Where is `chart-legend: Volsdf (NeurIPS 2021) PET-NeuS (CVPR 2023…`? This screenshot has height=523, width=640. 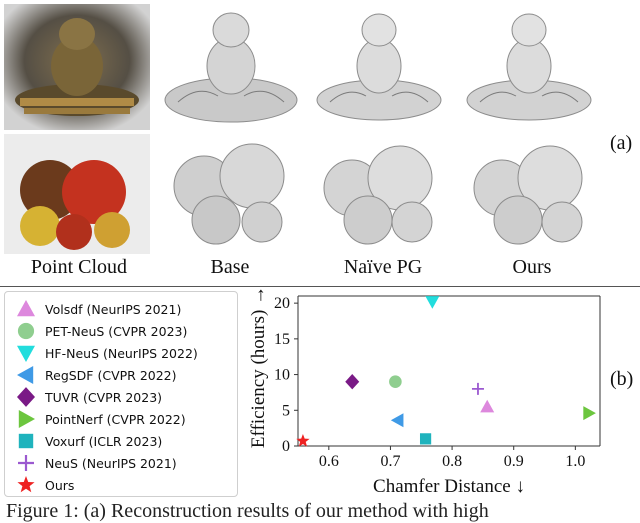 chart-legend: Volsdf (NeurIPS 2021) PET-NeuS (CVPR 2023… is located at coordinates (121, 394).